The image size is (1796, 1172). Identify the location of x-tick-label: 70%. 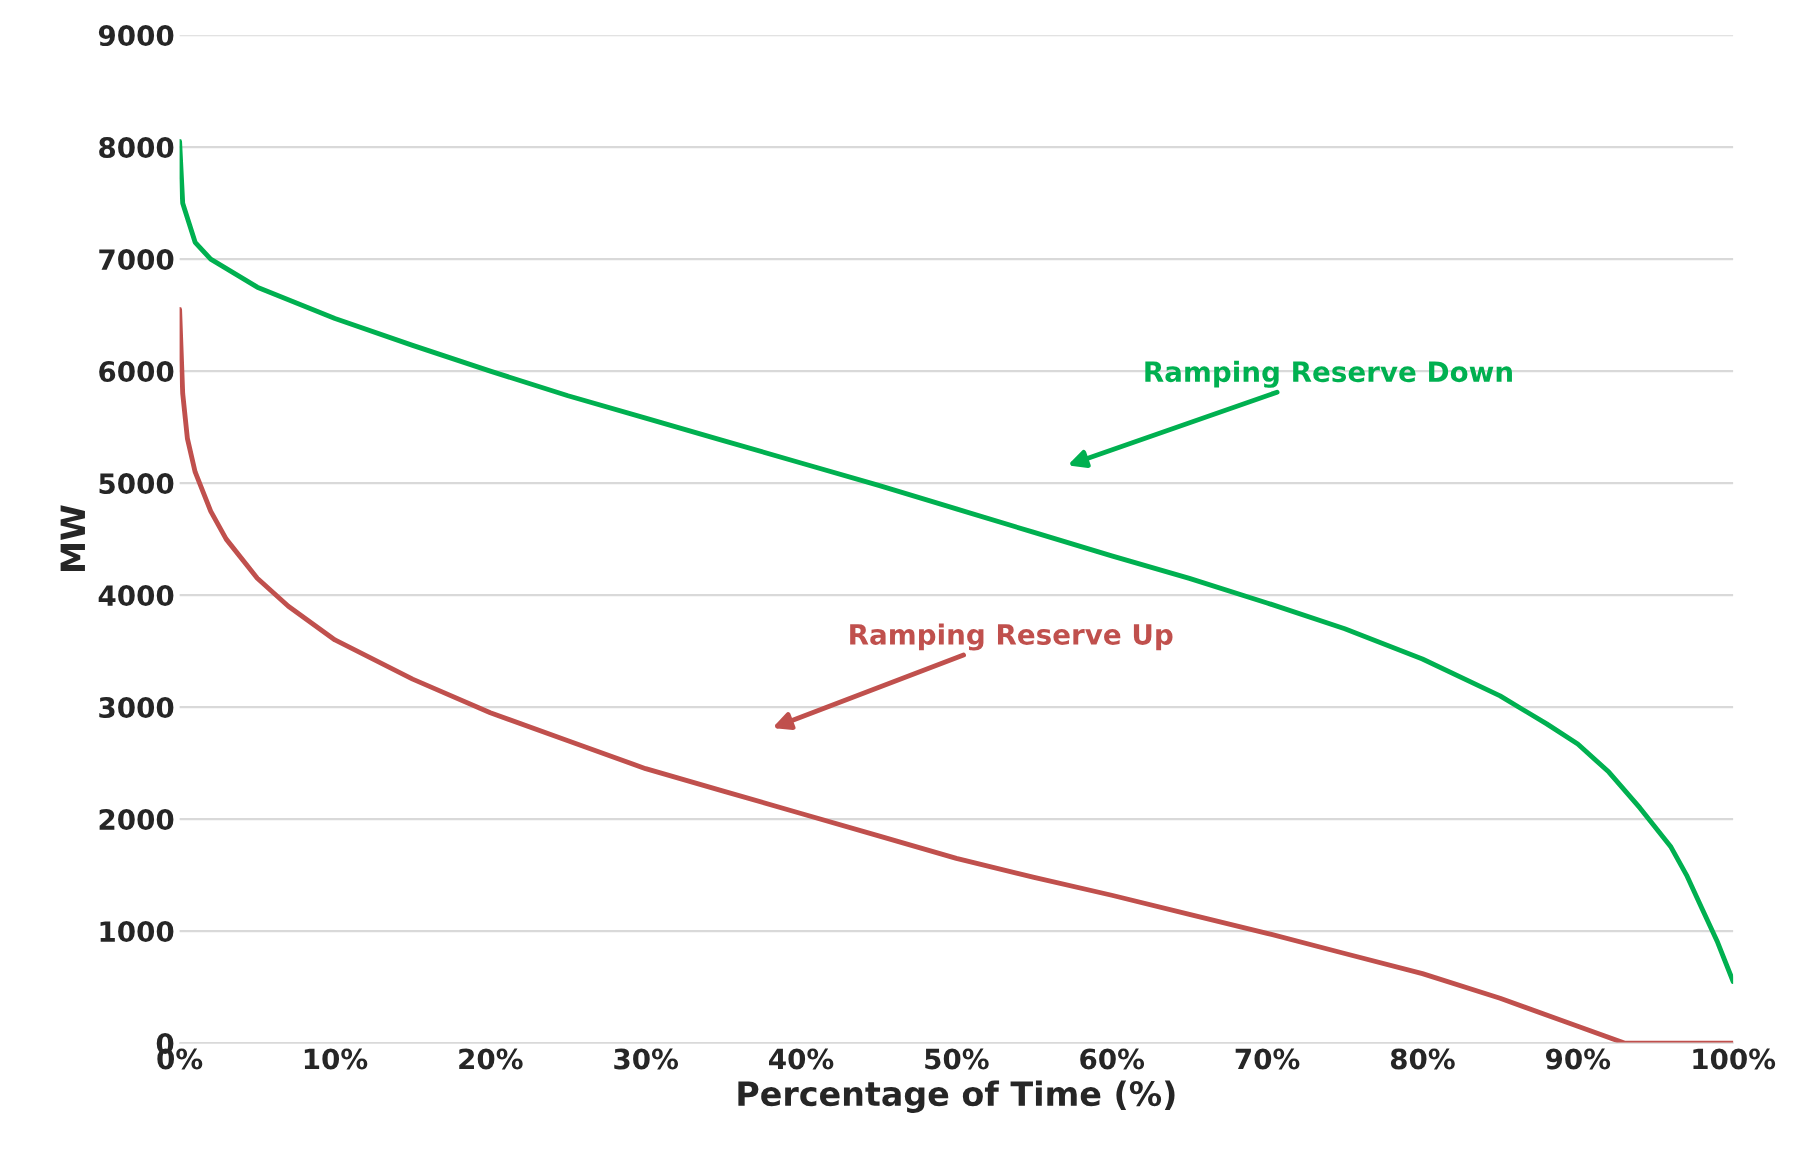
(1267, 1059).